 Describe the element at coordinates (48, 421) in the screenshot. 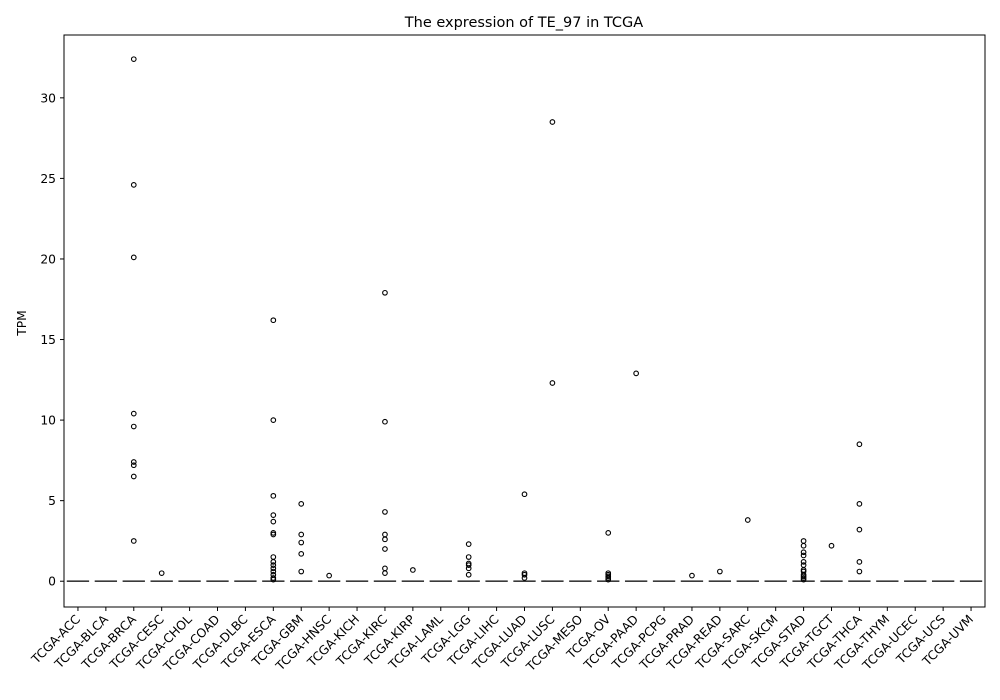

I see `y-tick-label: 10` at that location.